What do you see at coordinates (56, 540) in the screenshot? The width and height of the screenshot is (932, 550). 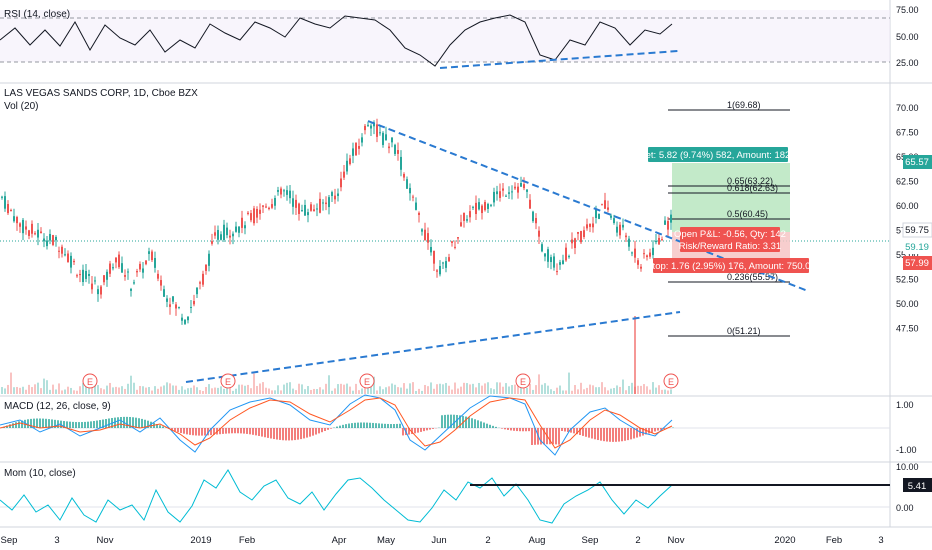 I see `time-tick: 3` at bounding box center [56, 540].